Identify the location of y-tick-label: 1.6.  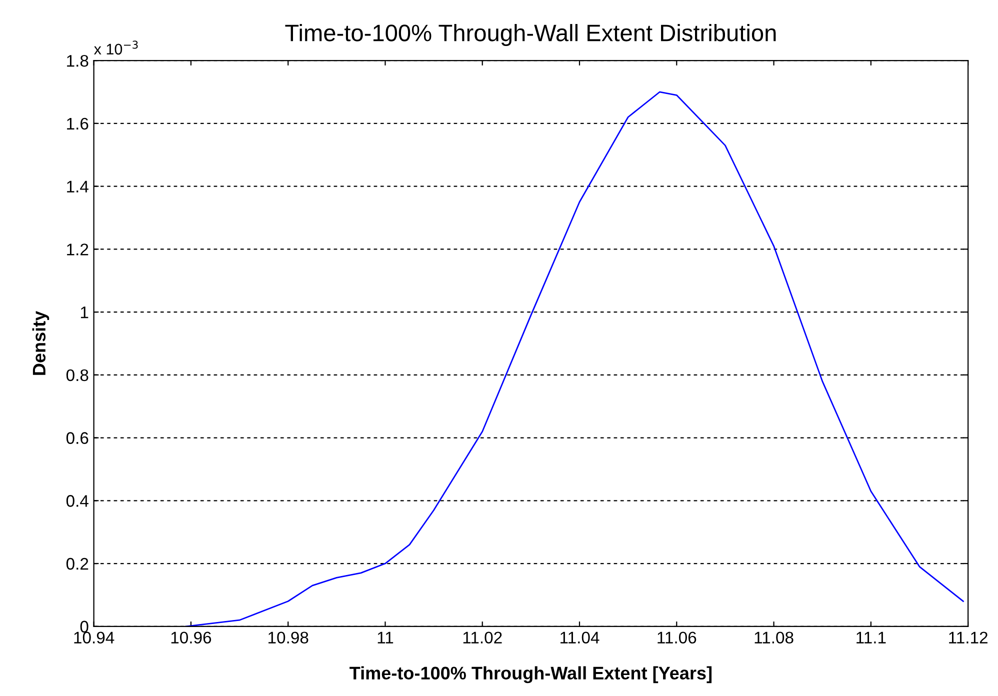
(77, 124).